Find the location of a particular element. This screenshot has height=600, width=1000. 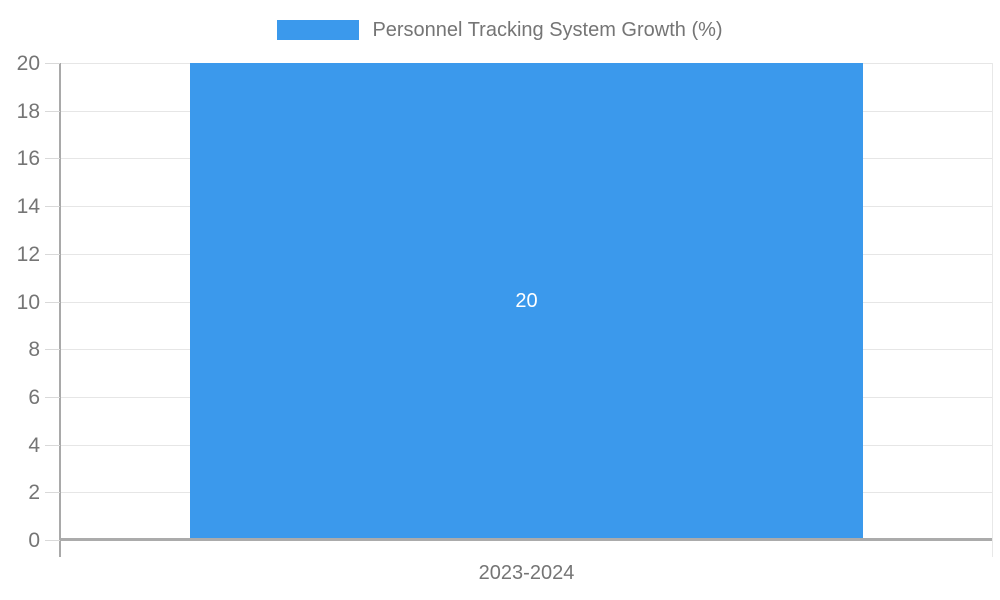

bar-value-label: 20 is located at coordinates (526, 301).